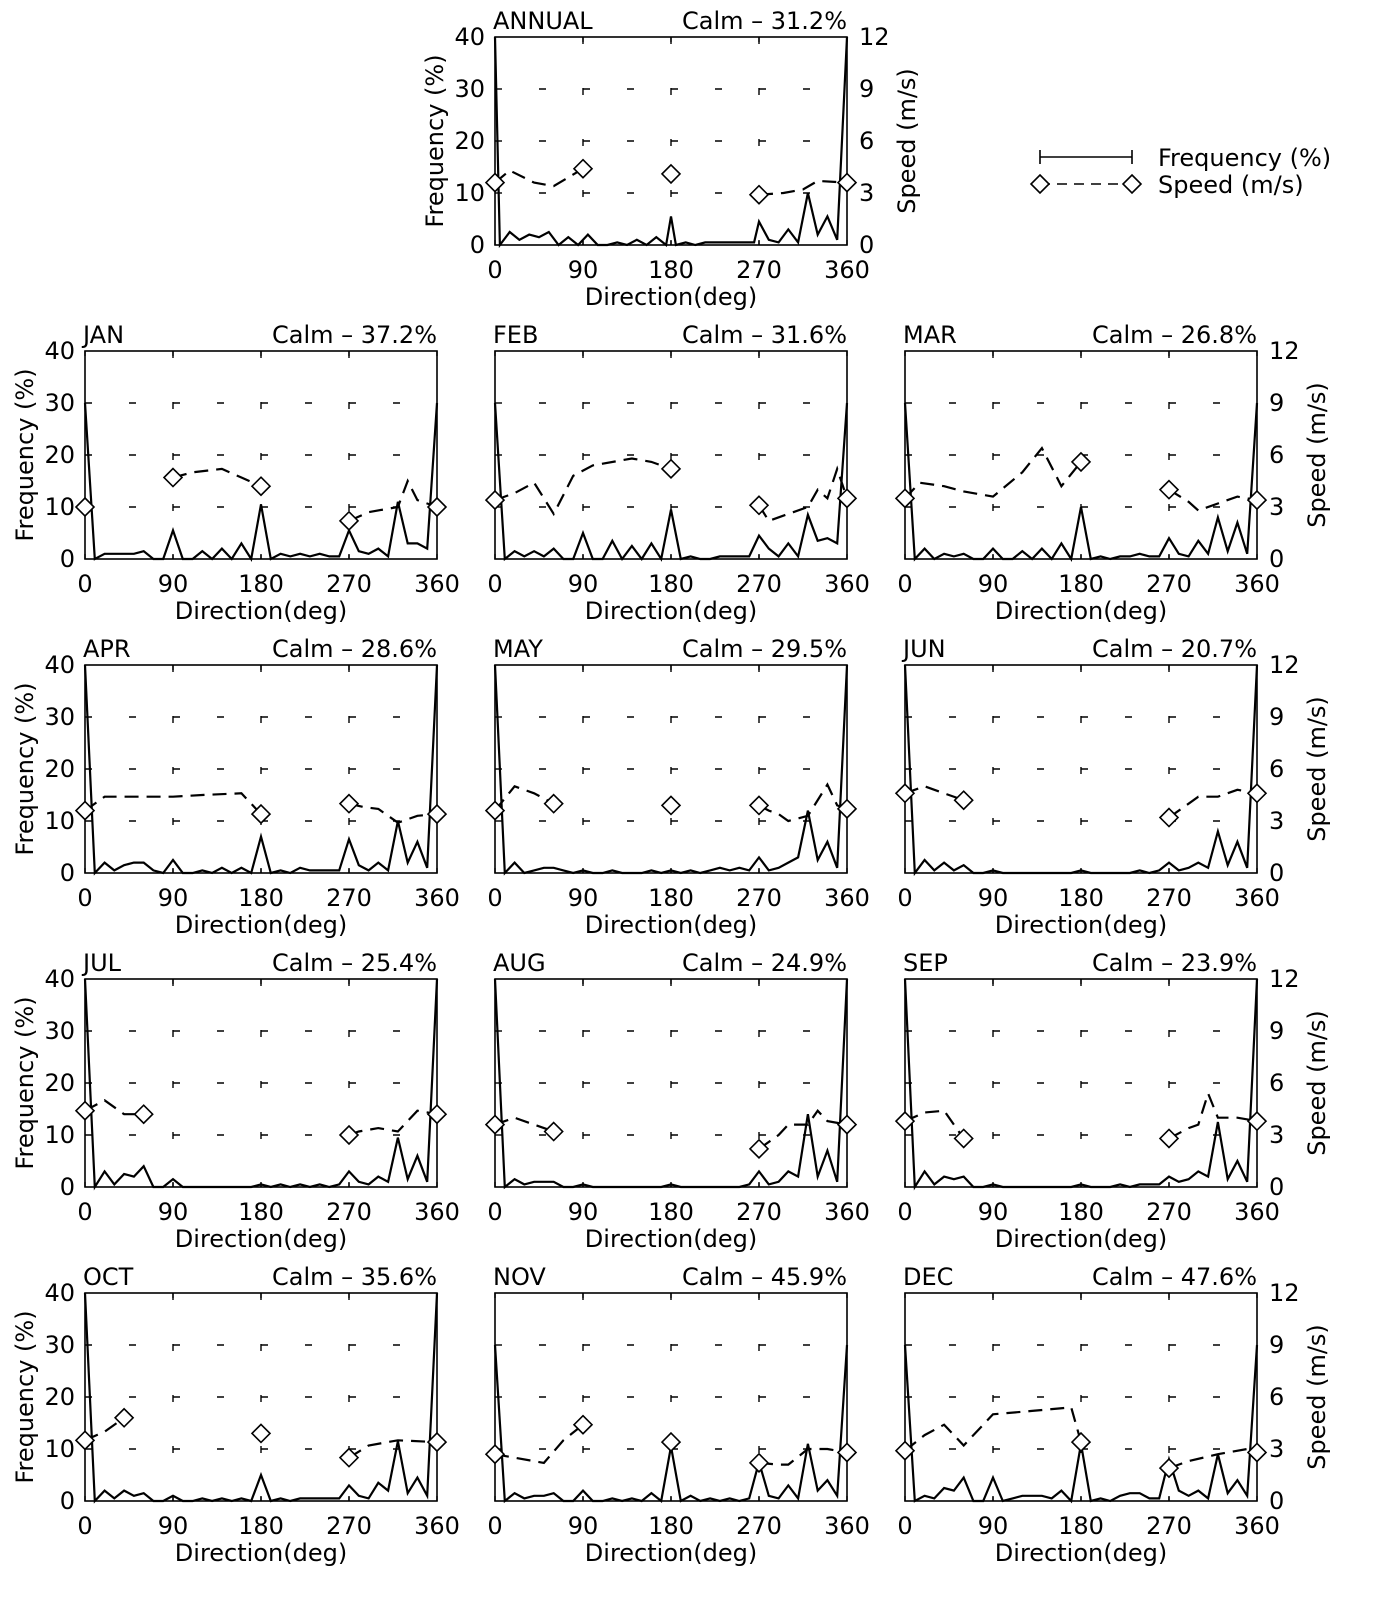 The image size is (1389, 1614). I want to click on panel-title: DEC, so click(928, 1277).